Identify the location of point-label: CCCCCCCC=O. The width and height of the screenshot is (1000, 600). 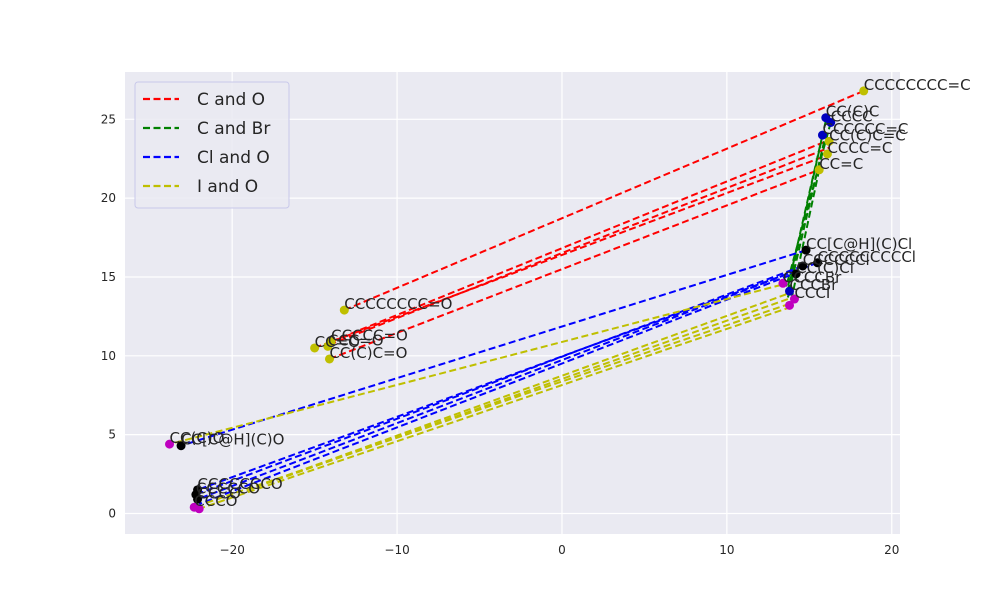
(398, 304).